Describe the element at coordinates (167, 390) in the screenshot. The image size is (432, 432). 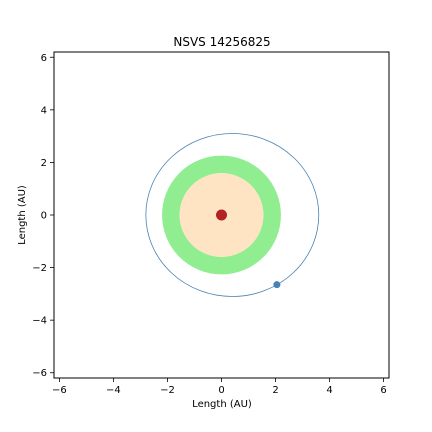
I see `x-tick-label: −2` at that location.